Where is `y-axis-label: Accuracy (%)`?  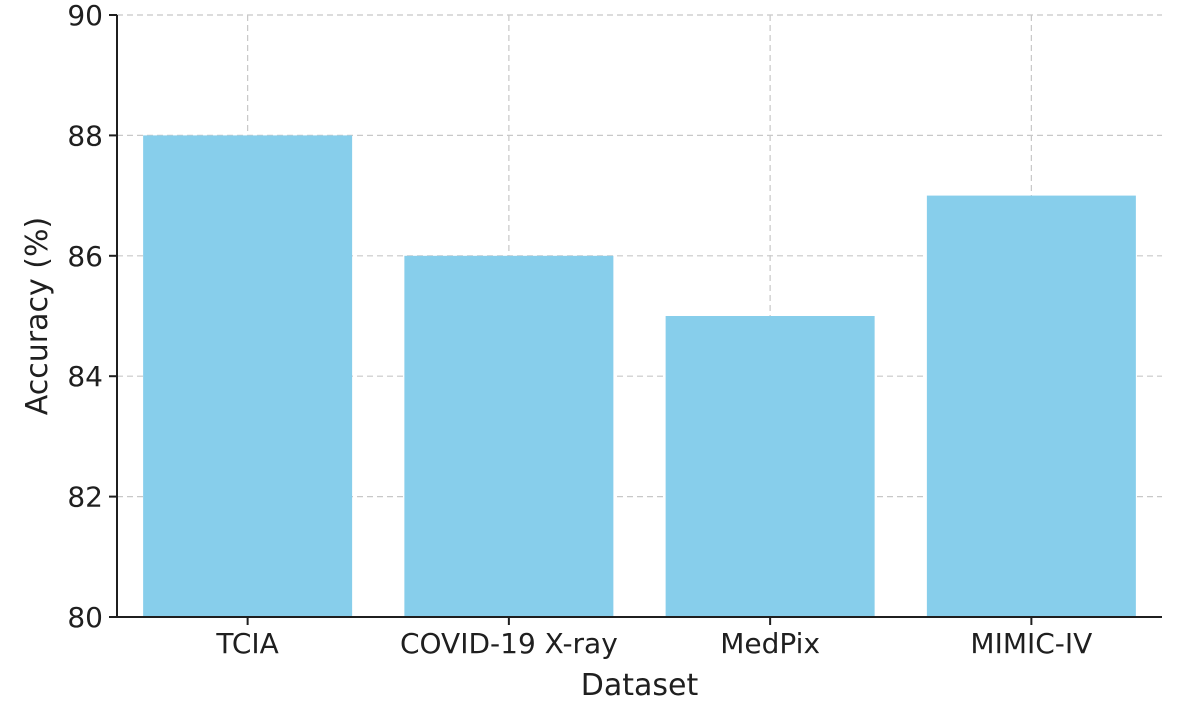 y-axis-label: Accuracy (%) is located at coordinates (37, 316).